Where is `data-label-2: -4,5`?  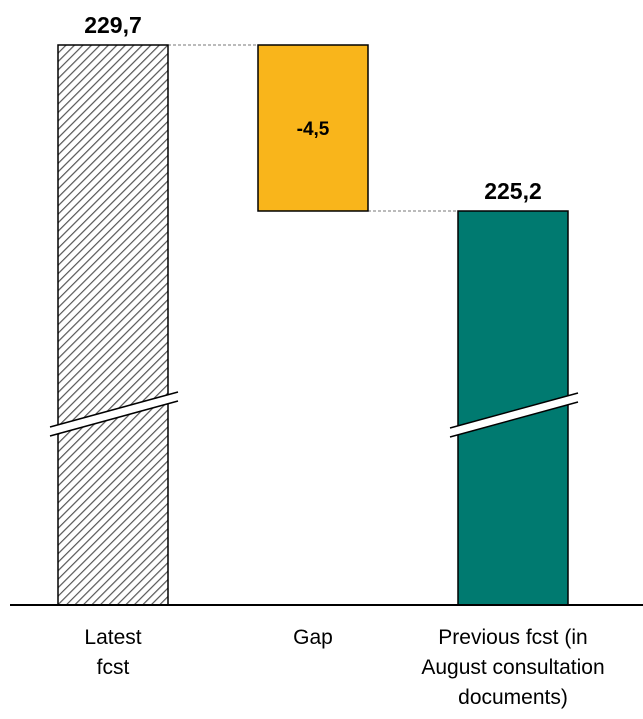 data-label-2: -4,5 is located at coordinates (313, 129).